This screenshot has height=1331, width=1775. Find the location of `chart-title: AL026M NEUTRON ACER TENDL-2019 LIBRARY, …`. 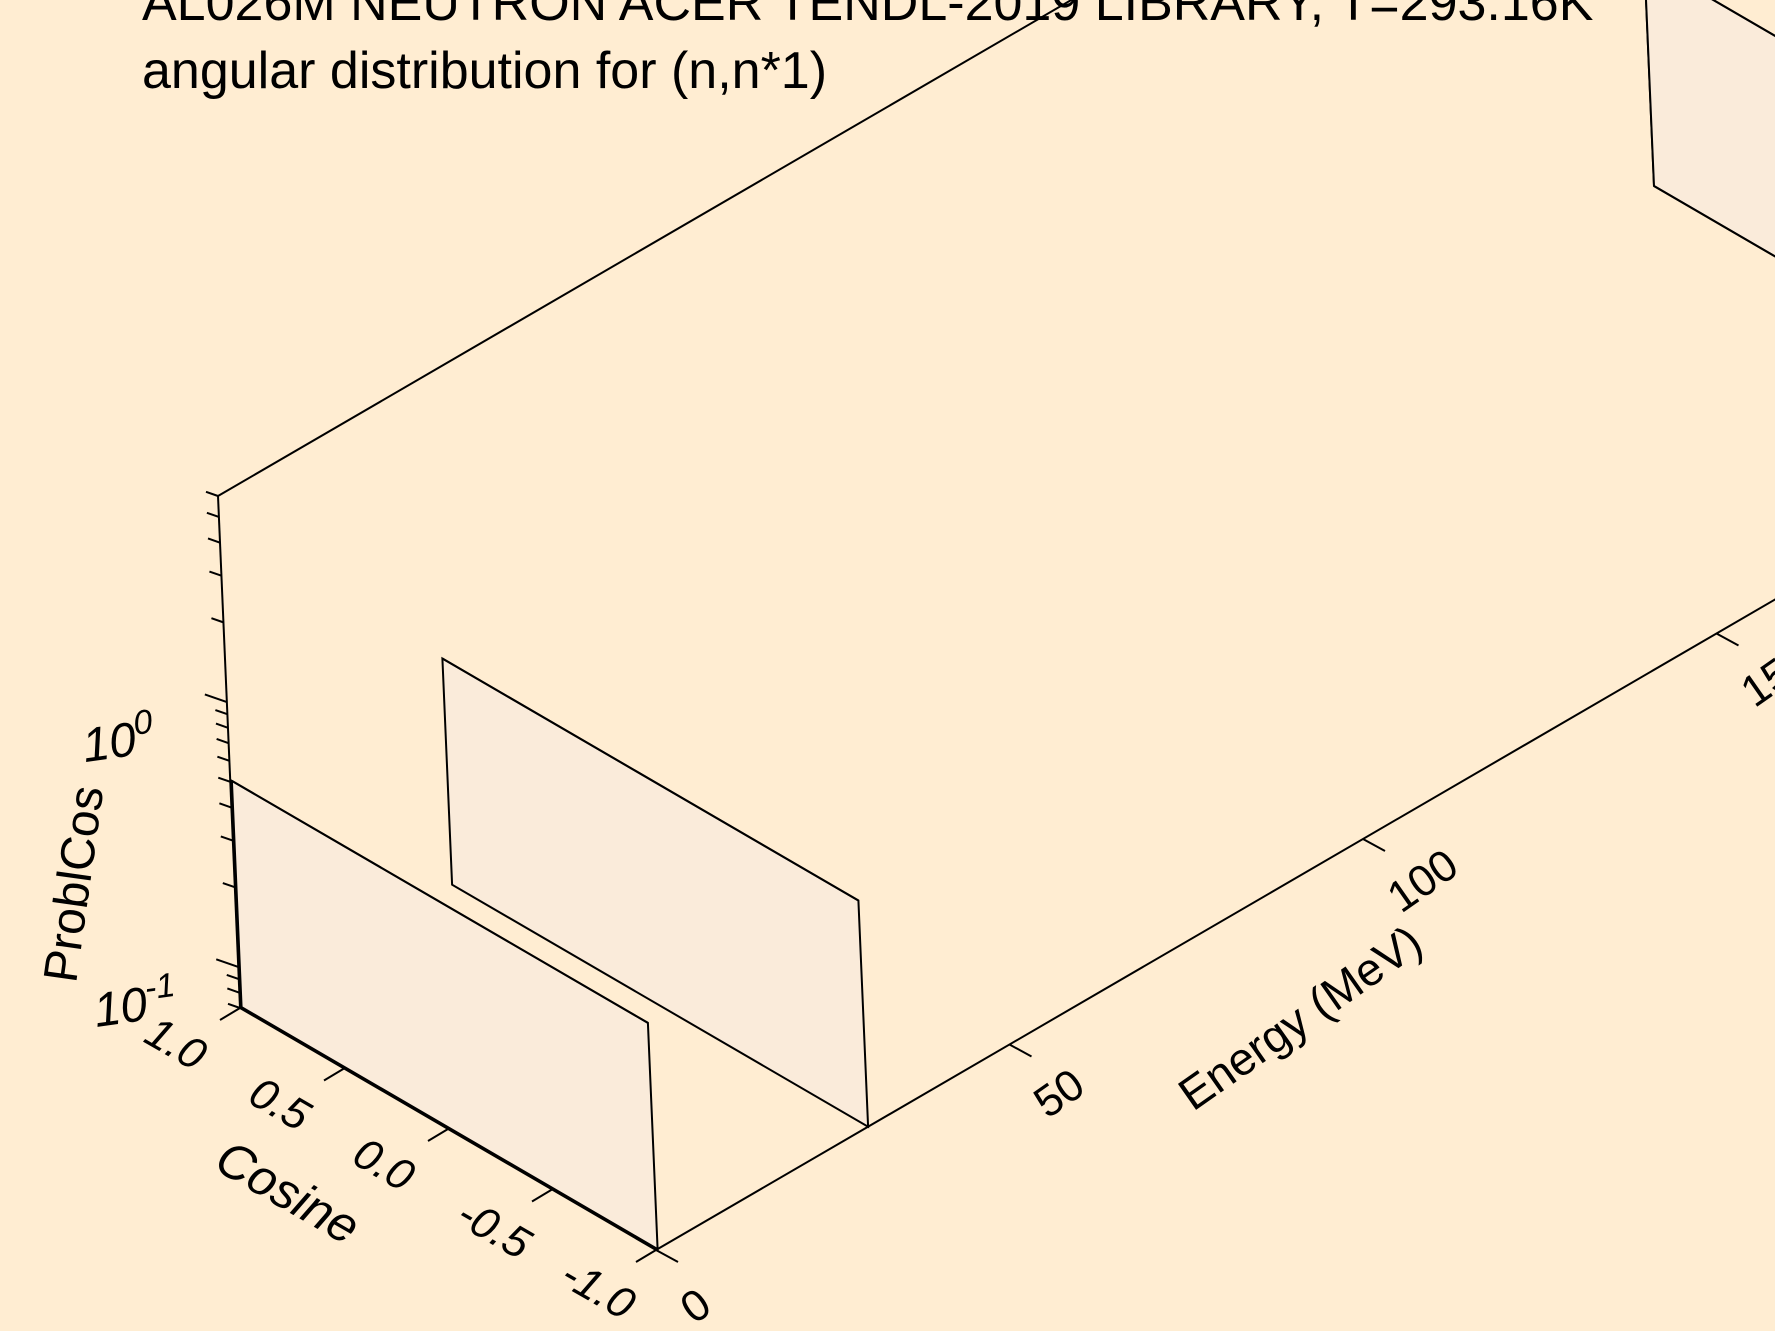

chart-title: AL026M NEUTRON ACER TENDL-2019 LIBRARY, … is located at coordinates (868, 16).